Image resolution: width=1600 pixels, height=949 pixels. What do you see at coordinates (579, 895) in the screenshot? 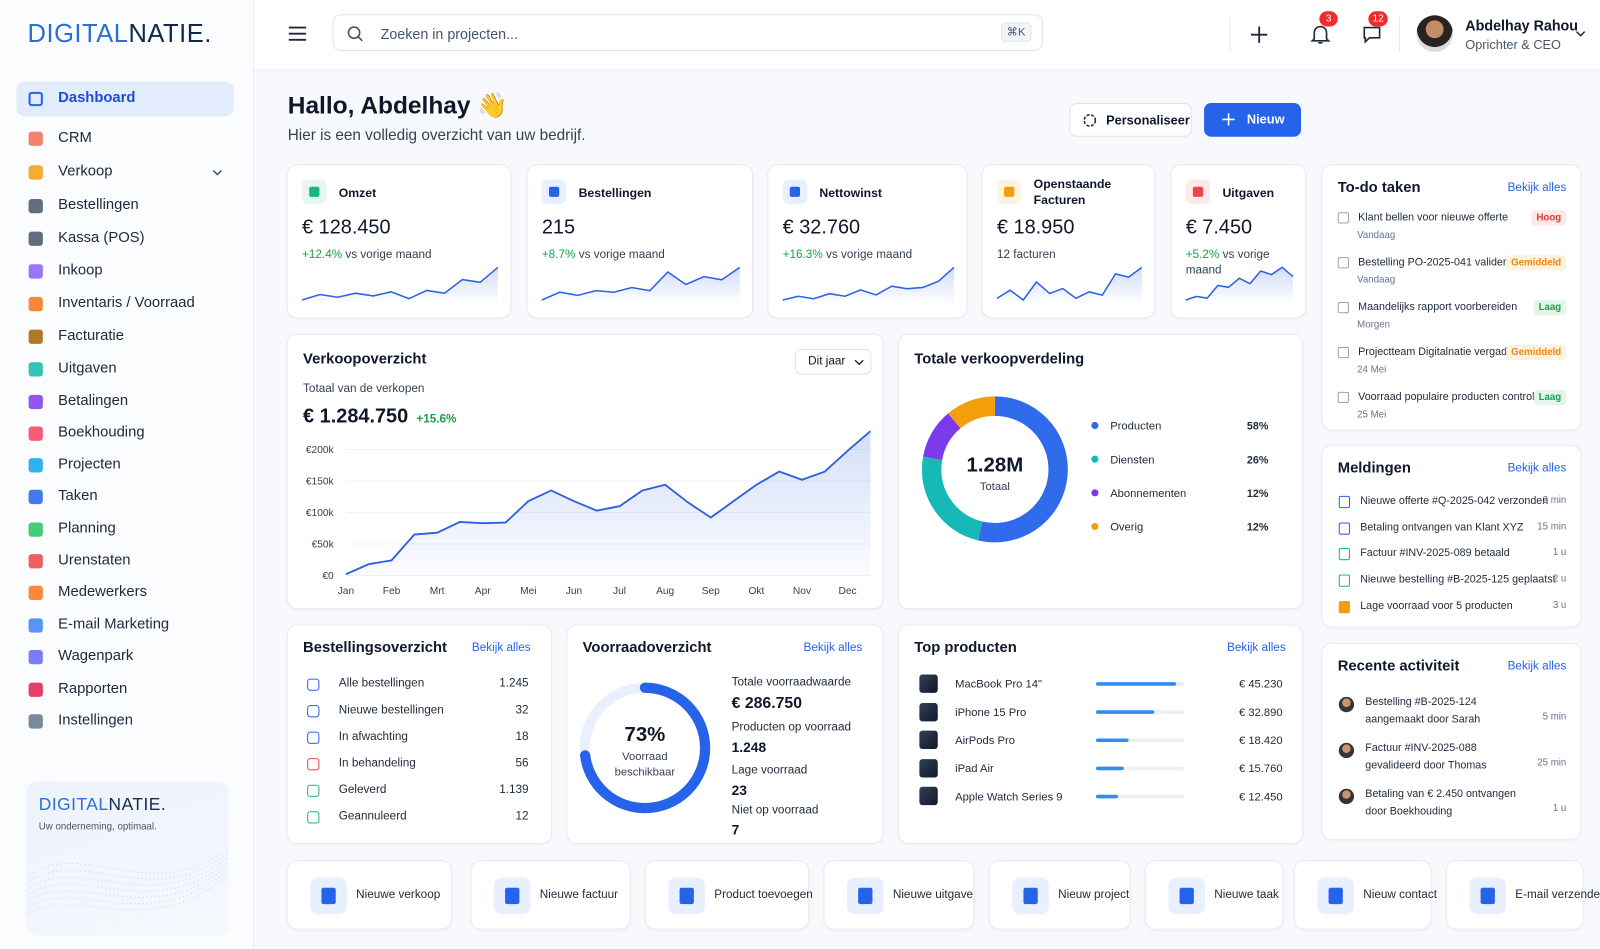
I see `action-label: Nieuwe factuur` at bounding box center [579, 895].